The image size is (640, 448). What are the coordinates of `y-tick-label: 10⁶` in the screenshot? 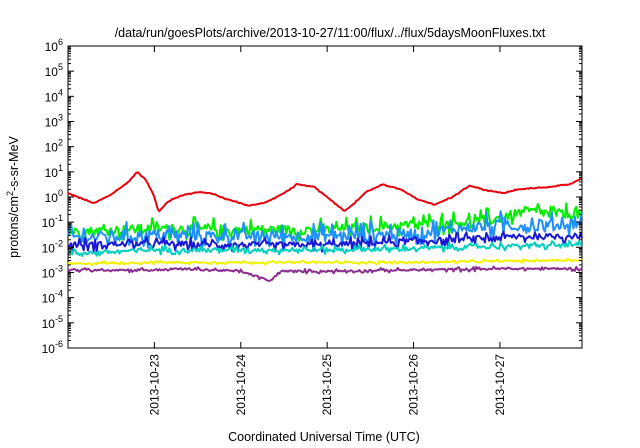 It's located at (54, 45).